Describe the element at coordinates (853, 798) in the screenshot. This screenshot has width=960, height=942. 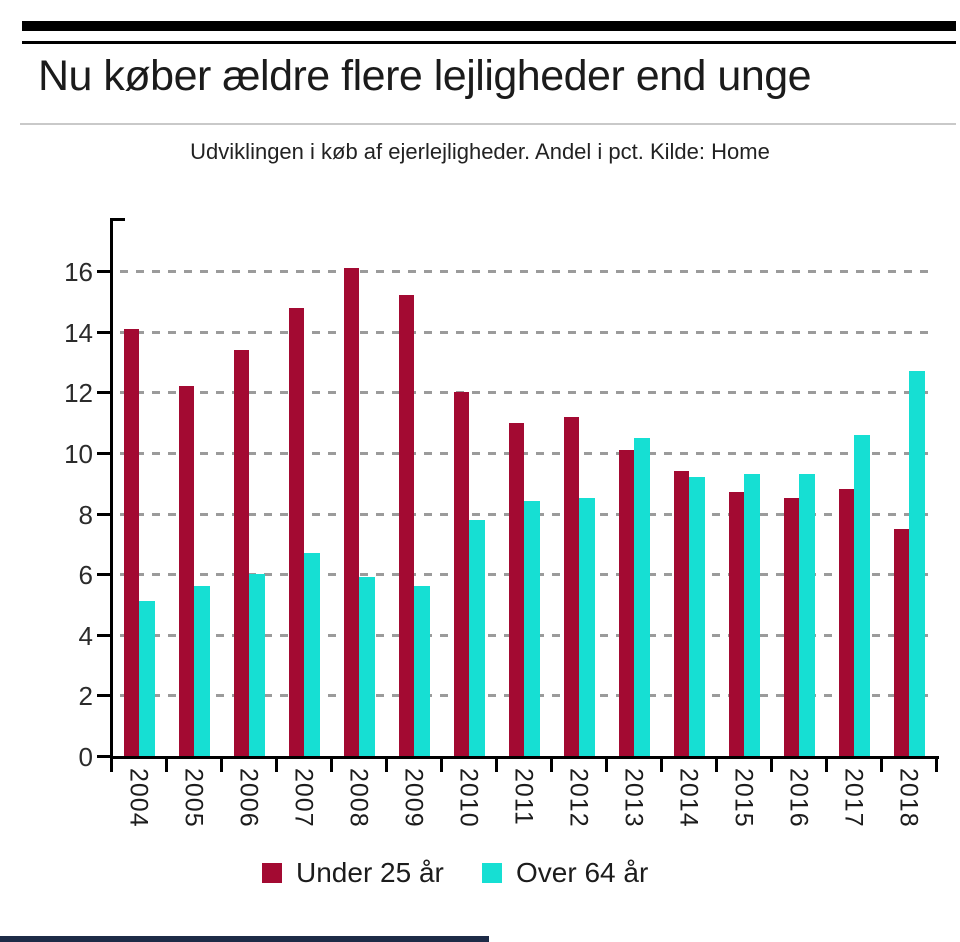
I see `x-category-label-2017: 2017` at that location.